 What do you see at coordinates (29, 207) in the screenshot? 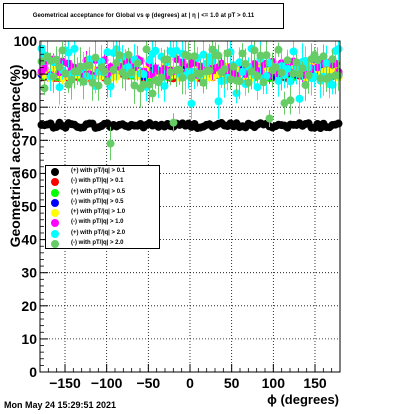
I see `y-tick-label: 50` at bounding box center [29, 207].